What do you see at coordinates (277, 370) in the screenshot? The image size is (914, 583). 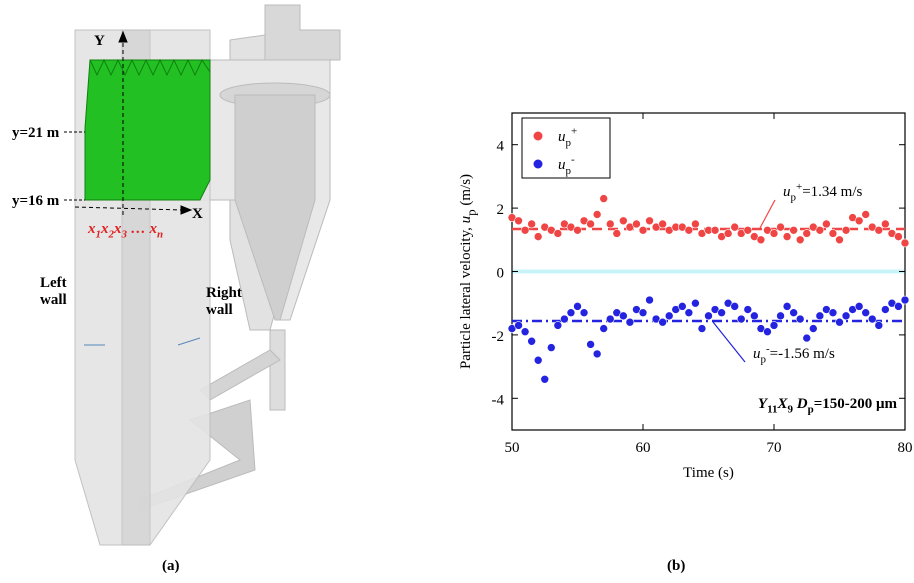 I see `standpipe` at bounding box center [277, 370].